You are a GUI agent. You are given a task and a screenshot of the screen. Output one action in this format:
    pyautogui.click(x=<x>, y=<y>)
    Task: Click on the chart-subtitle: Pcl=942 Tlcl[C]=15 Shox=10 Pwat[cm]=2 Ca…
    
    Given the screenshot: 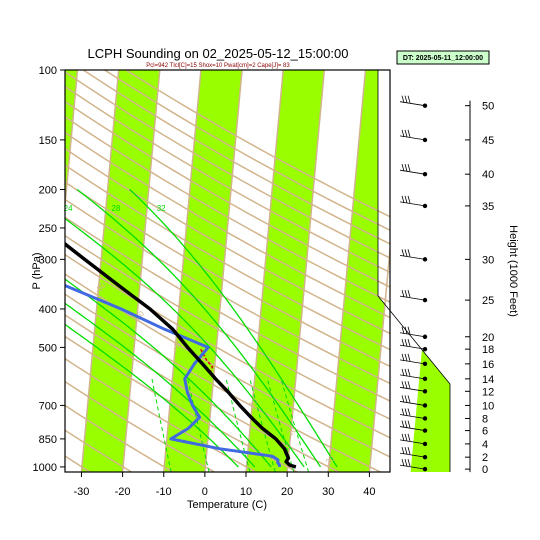 What is the action you would take?
    pyautogui.click(x=218, y=66)
    